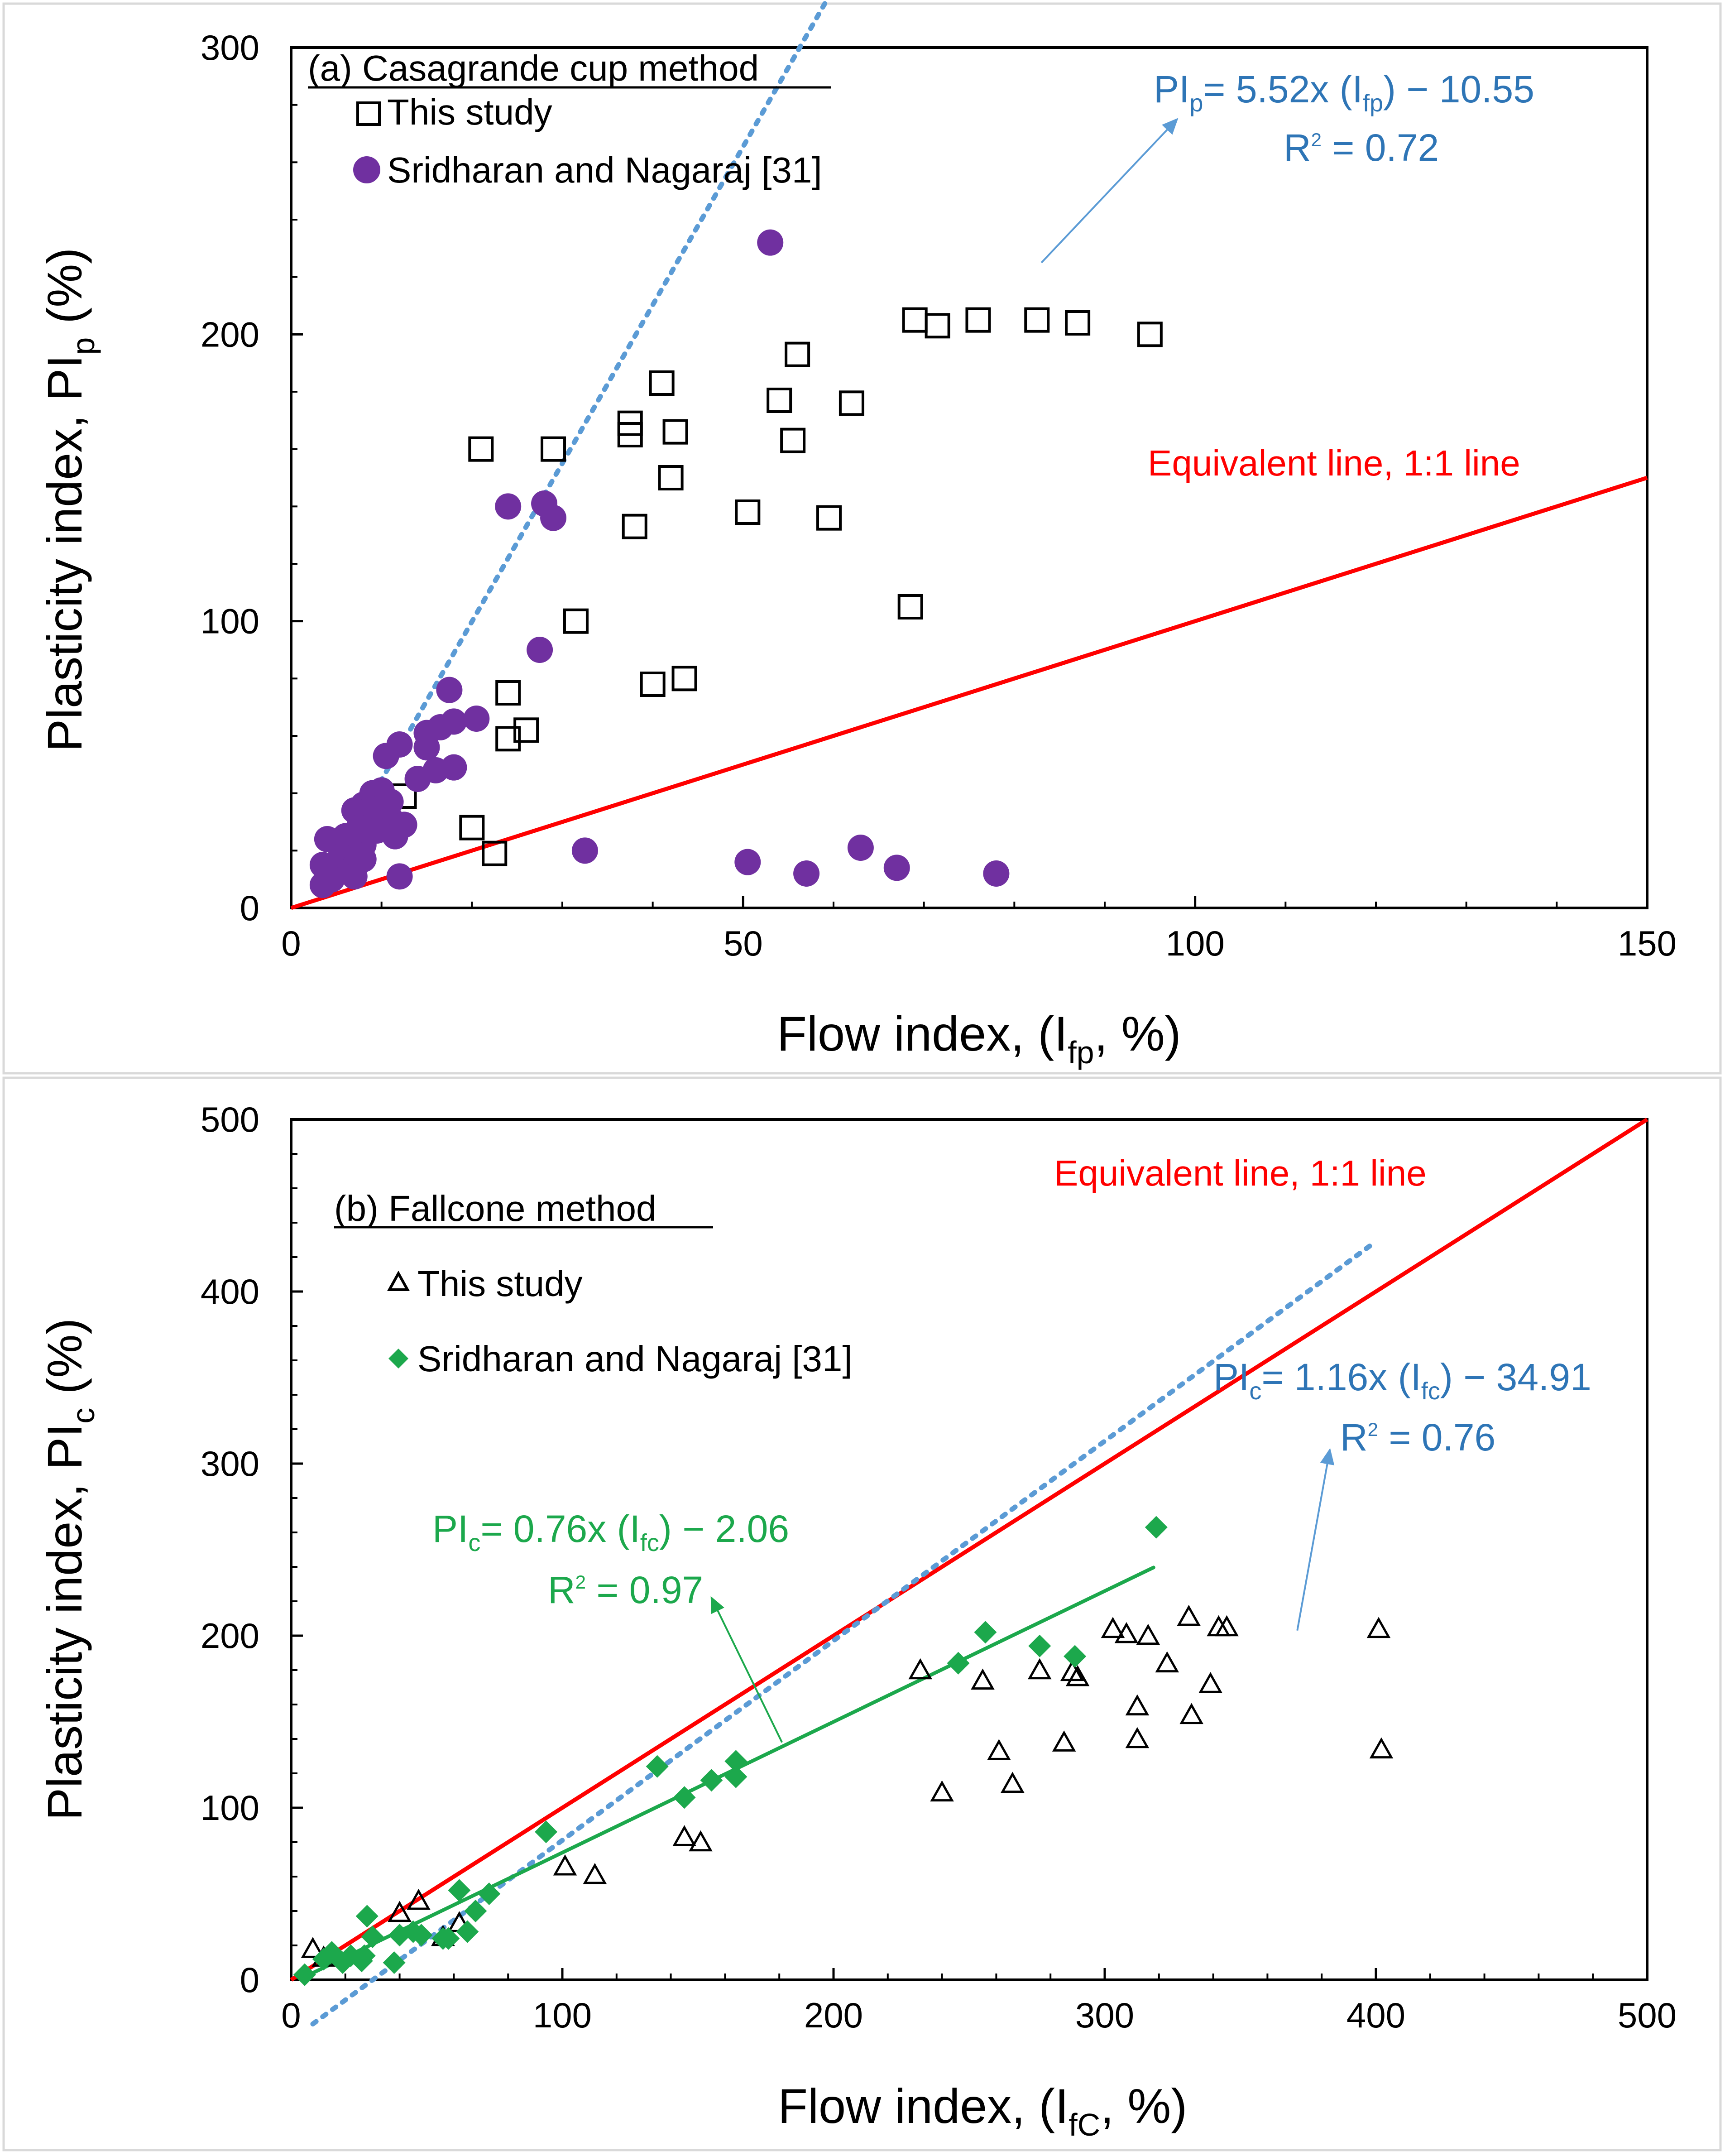 This screenshot has height=2156, width=1725. What do you see at coordinates (833, 2015) in the screenshot?
I see `b-x-tick-label: 200` at bounding box center [833, 2015].